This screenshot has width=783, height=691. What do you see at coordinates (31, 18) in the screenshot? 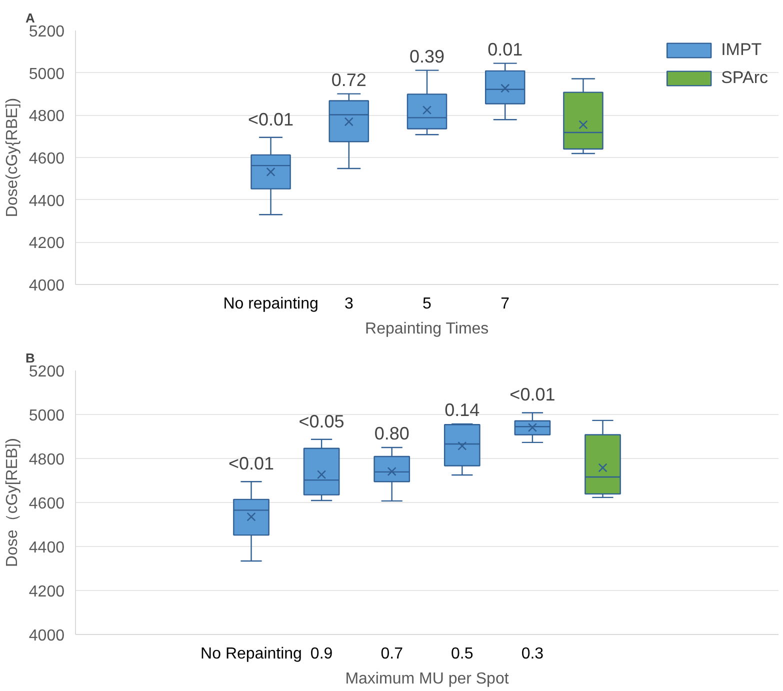
I see `chart-title: A` at bounding box center [31, 18].